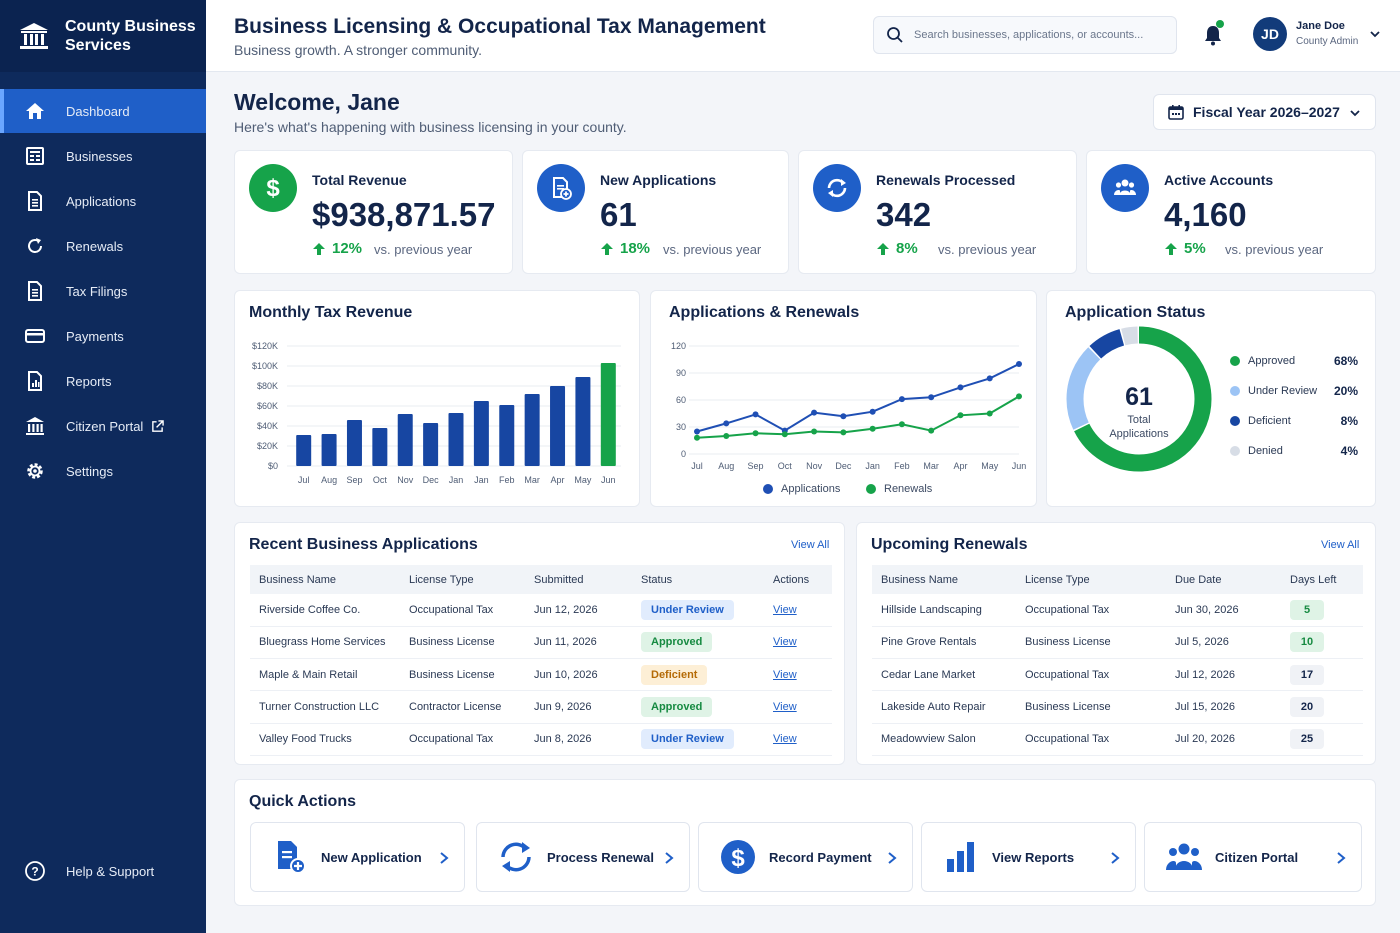  What do you see at coordinates (267, 386) in the screenshot?
I see `y-tick-label: $80K` at bounding box center [267, 386].